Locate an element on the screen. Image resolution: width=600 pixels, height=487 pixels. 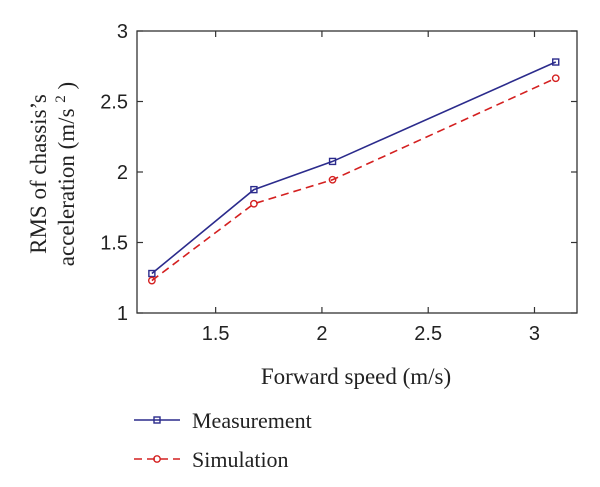
x-tick-label: 1.5 is located at coordinates (216, 334).